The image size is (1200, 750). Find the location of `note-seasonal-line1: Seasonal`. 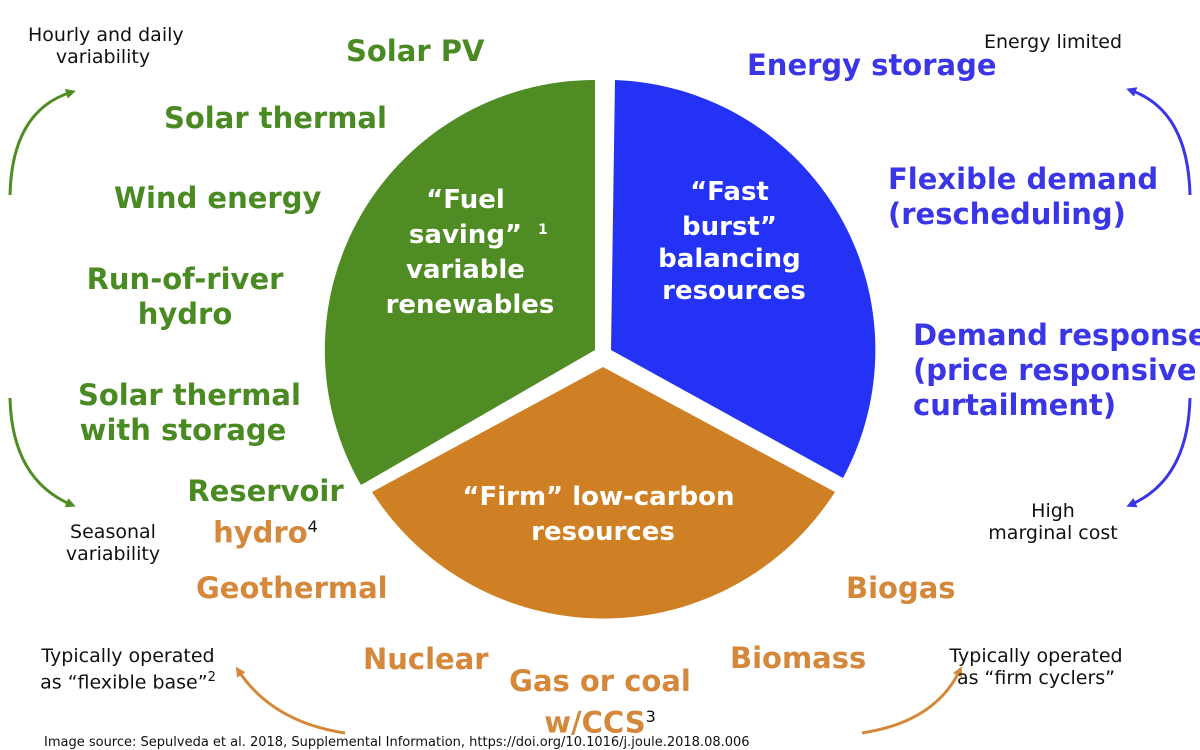

note-seasonal-line1: Seasonal is located at coordinates (113, 532).